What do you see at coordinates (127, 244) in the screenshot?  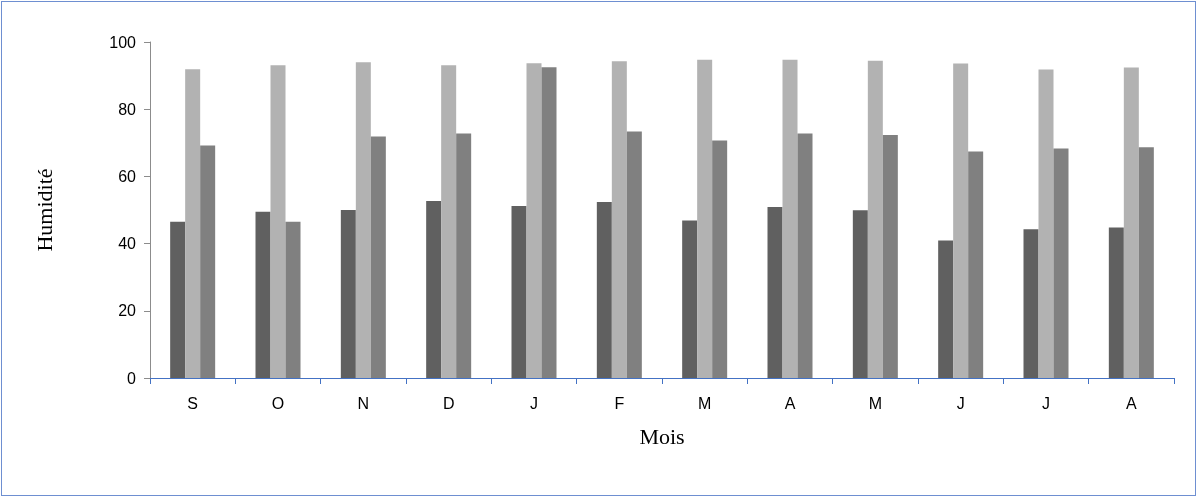 I see `y-tick-label: 40` at bounding box center [127, 244].